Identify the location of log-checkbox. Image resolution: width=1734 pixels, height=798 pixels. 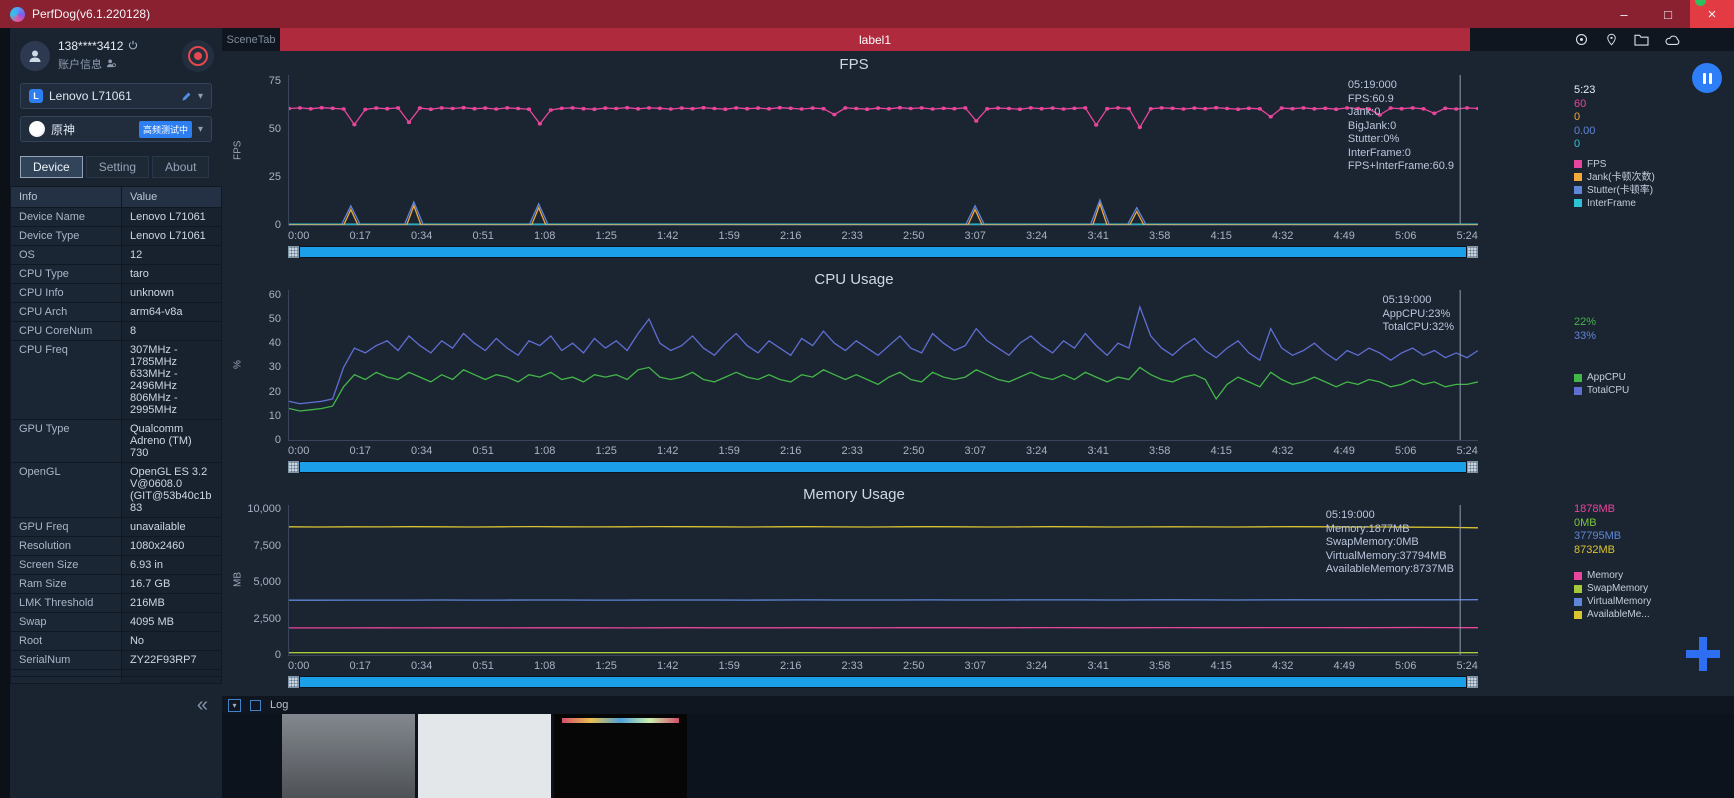
(255, 705).